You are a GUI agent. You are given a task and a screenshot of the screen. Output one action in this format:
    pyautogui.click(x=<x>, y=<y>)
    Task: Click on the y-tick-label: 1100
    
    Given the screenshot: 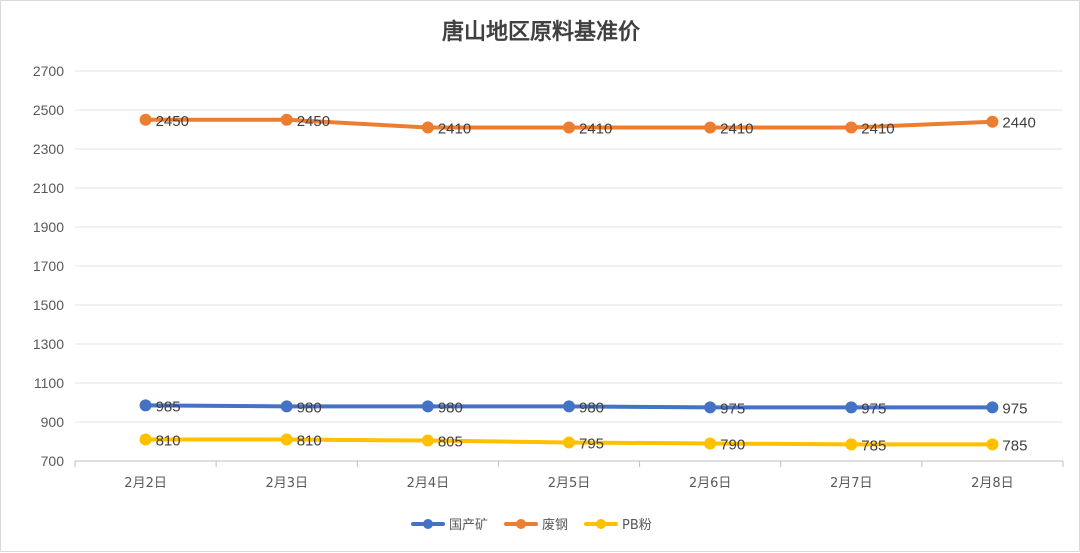 What is the action you would take?
    pyautogui.click(x=49, y=383)
    